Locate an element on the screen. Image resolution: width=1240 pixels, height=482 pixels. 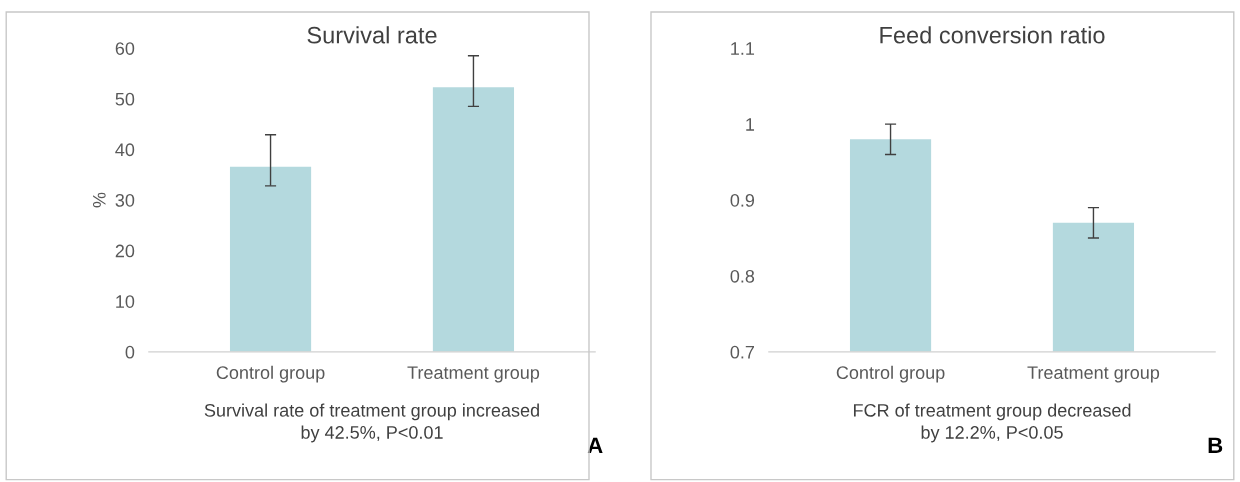
y-tick-label: 1 is located at coordinates (750, 124).